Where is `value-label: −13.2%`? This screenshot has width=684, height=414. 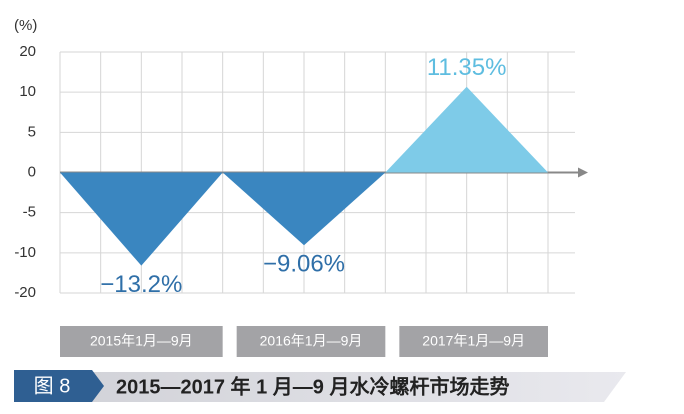 value-label: −13.2% is located at coordinates (141, 284).